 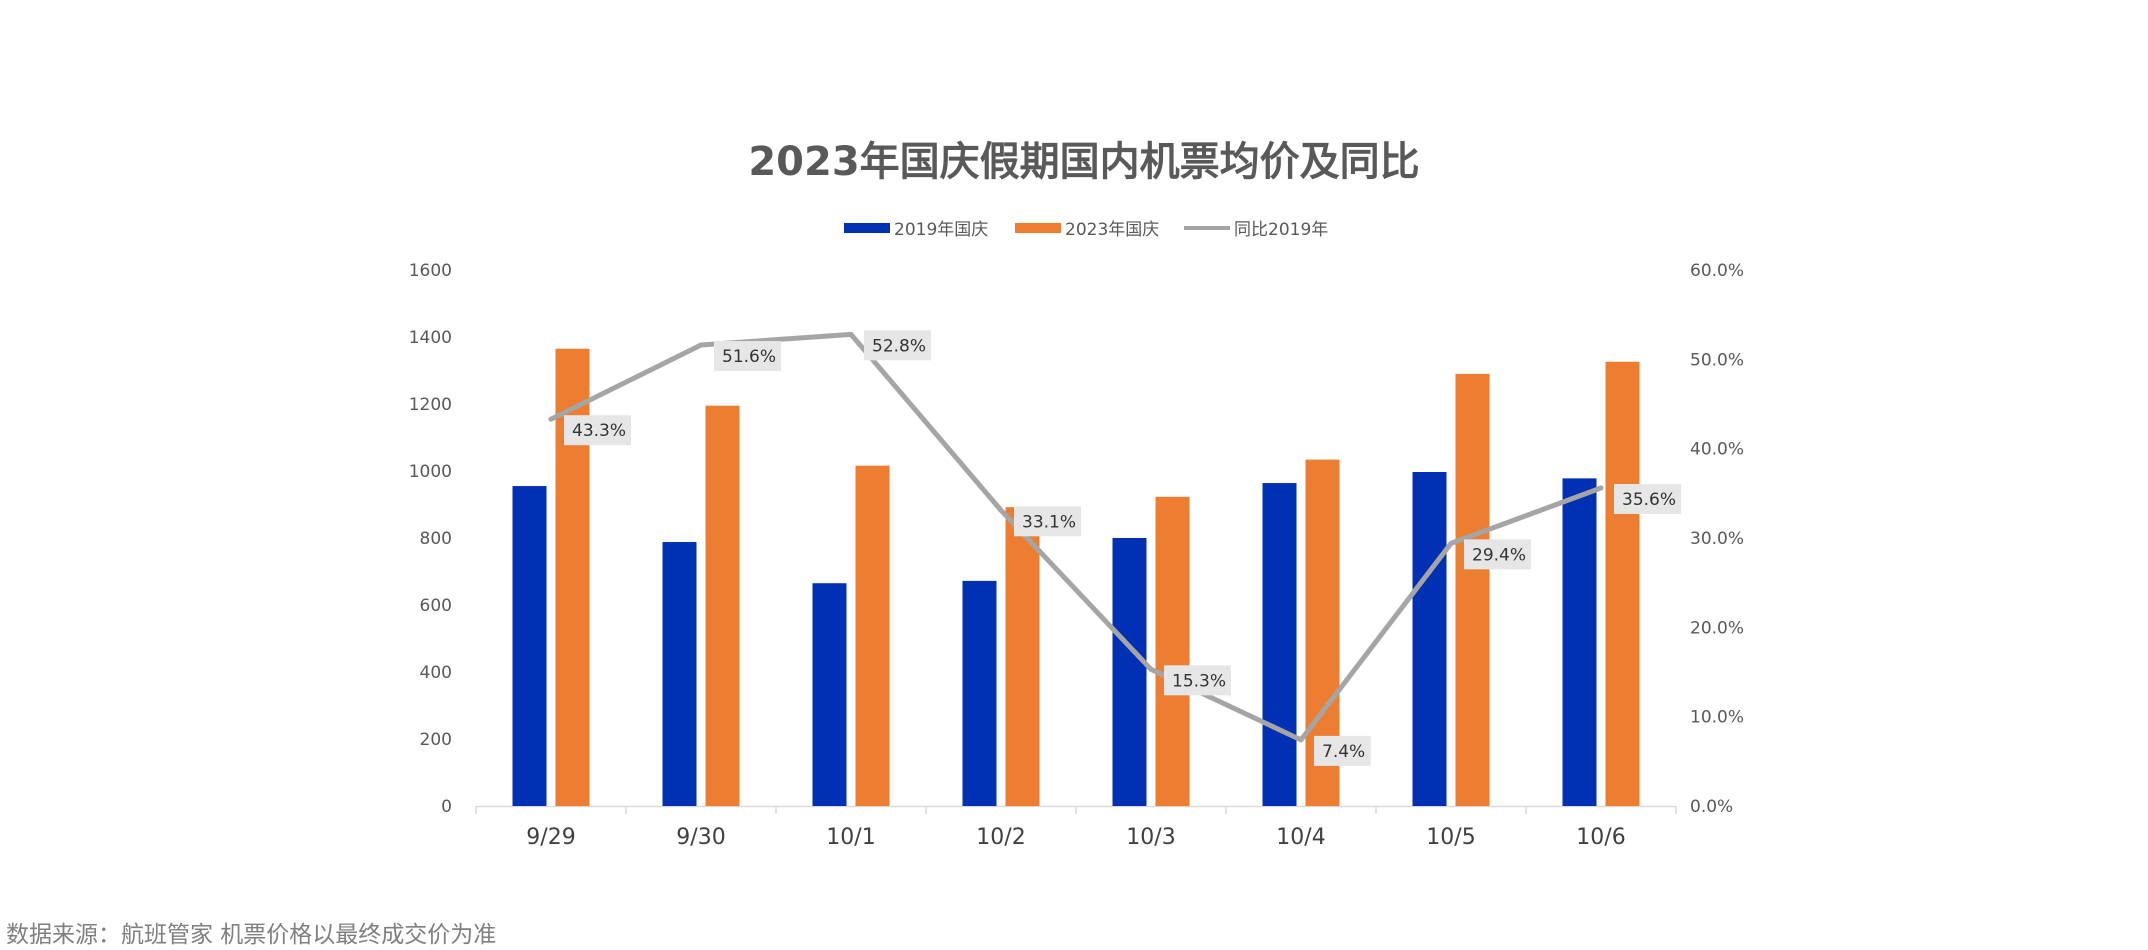 What do you see at coordinates (430, 405) in the screenshot?
I see `y-left-tick-label: 1200` at bounding box center [430, 405].